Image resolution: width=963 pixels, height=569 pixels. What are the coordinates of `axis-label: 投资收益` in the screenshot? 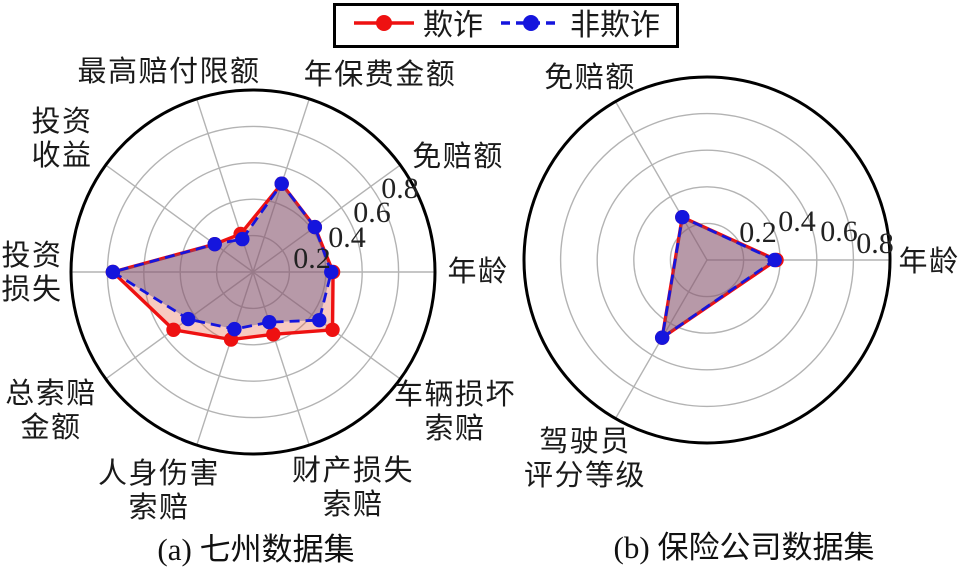 It's located at (61, 138).